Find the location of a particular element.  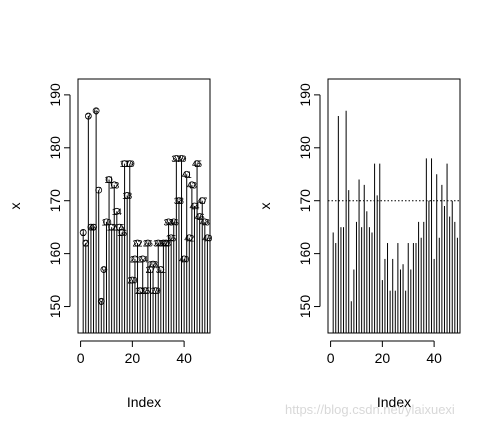

point-label: 17 is located at coordinates (125, 164).